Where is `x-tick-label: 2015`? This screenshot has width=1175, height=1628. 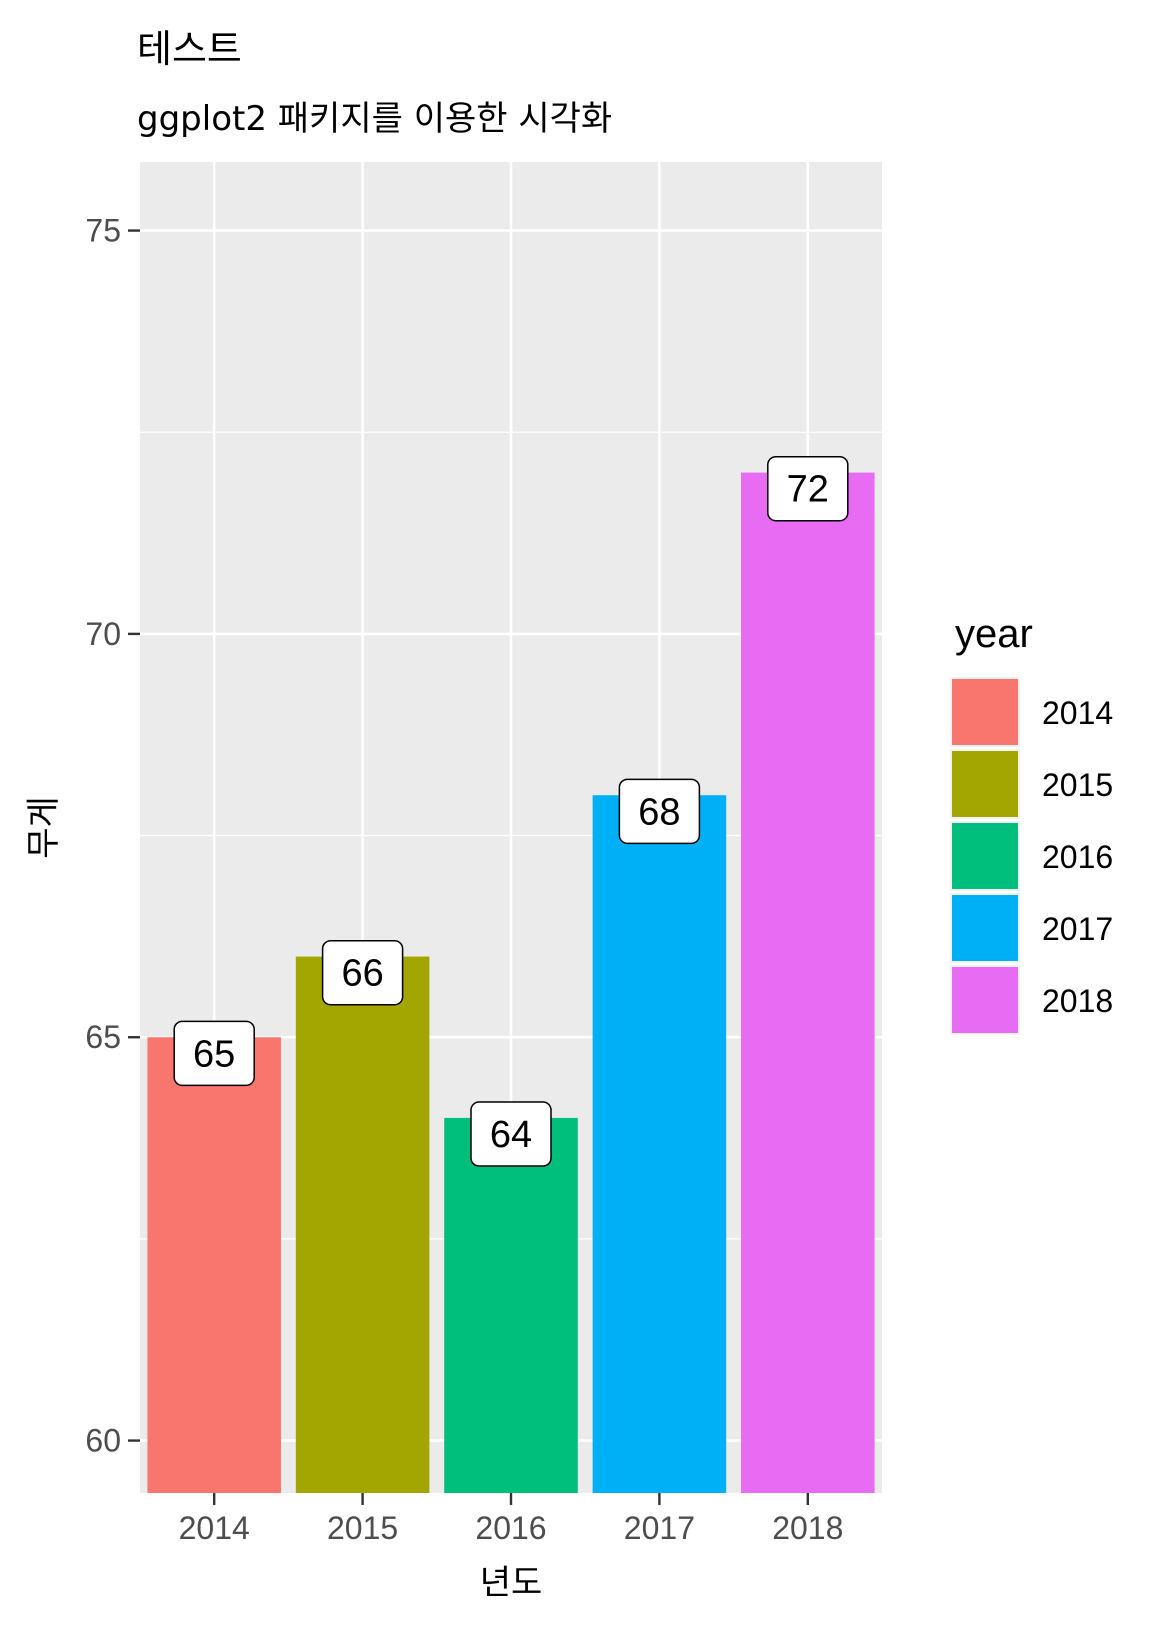 x-tick-label: 2015 is located at coordinates (362, 1528).